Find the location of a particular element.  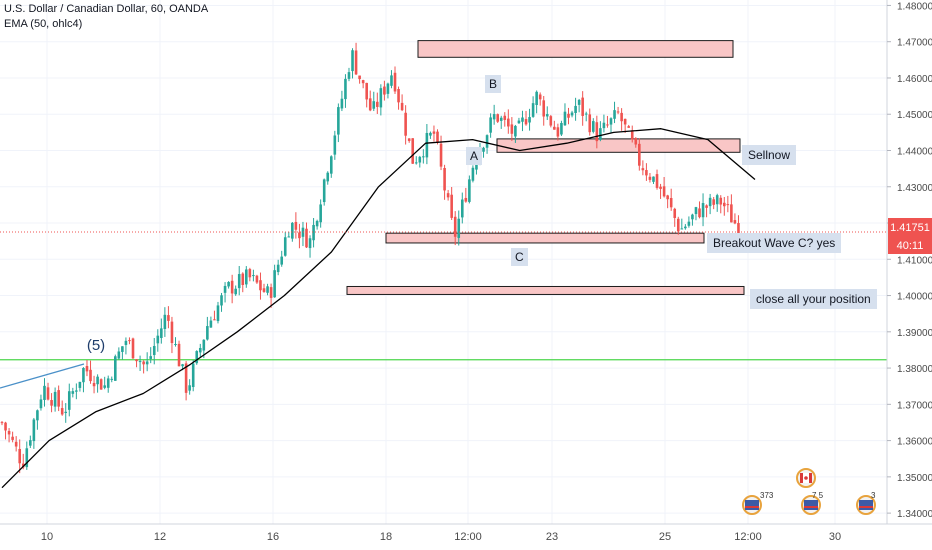

trendline-group is located at coordinates (42, 376).